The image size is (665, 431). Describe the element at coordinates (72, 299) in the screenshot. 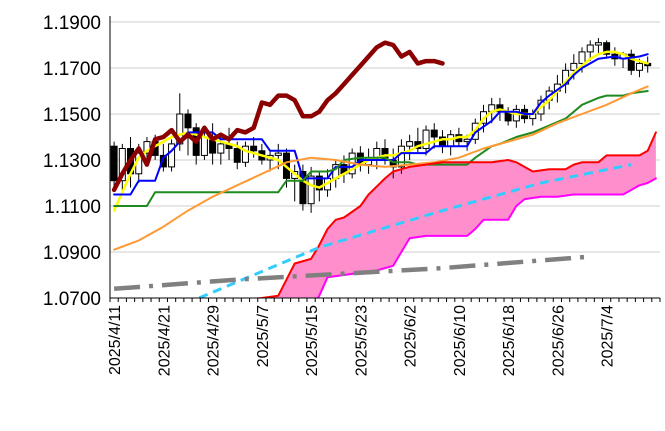

I see `y-tick-label: 1.0700` at that location.